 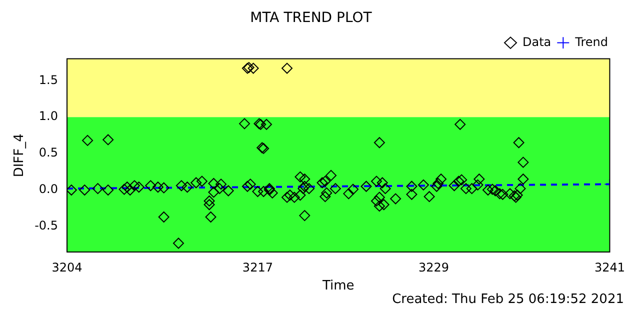 I want to click on chart-title: MTA TREND PLOT, so click(x=311, y=18).